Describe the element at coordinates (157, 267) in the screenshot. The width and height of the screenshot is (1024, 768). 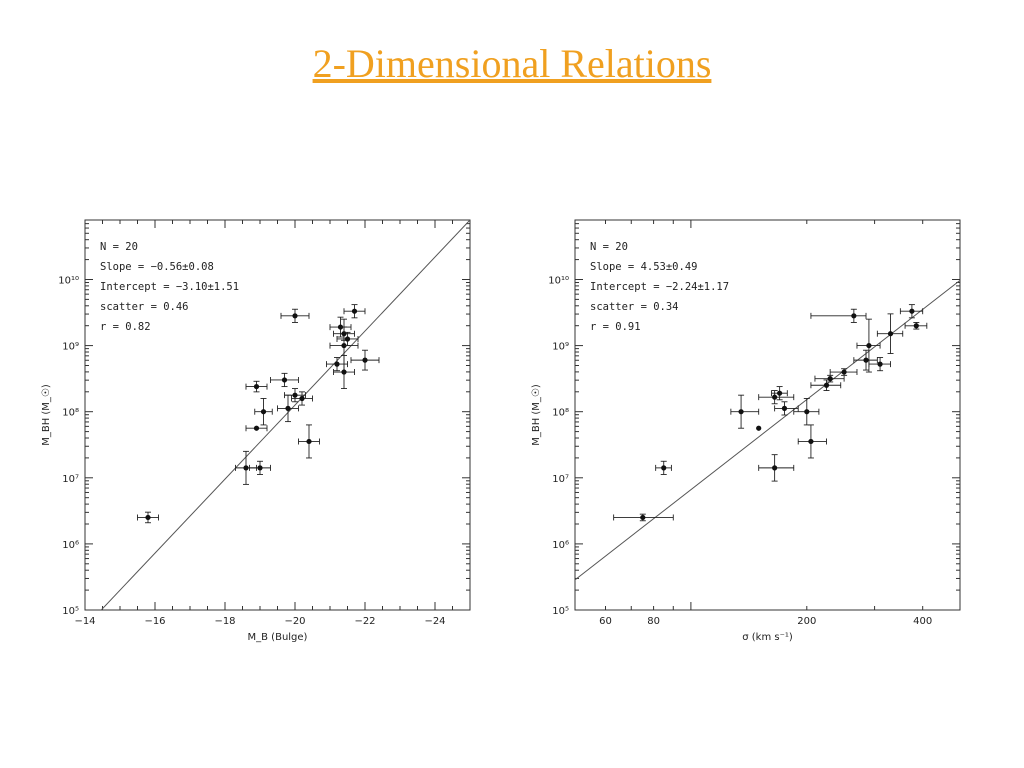
I see `stats-annotation: Slope = −0.56±0.08` at that location.